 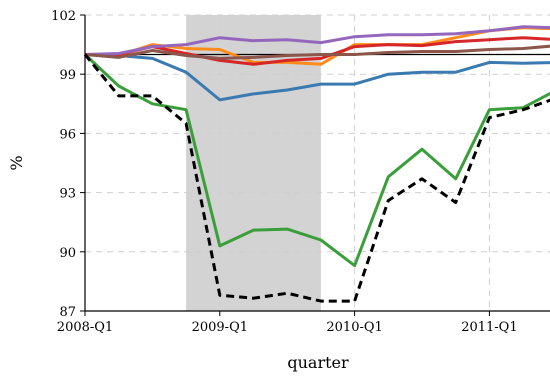 What do you see at coordinates (67, 312) in the screenshot?
I see `y-tick-label: 87` at bounding box center [67, 312].